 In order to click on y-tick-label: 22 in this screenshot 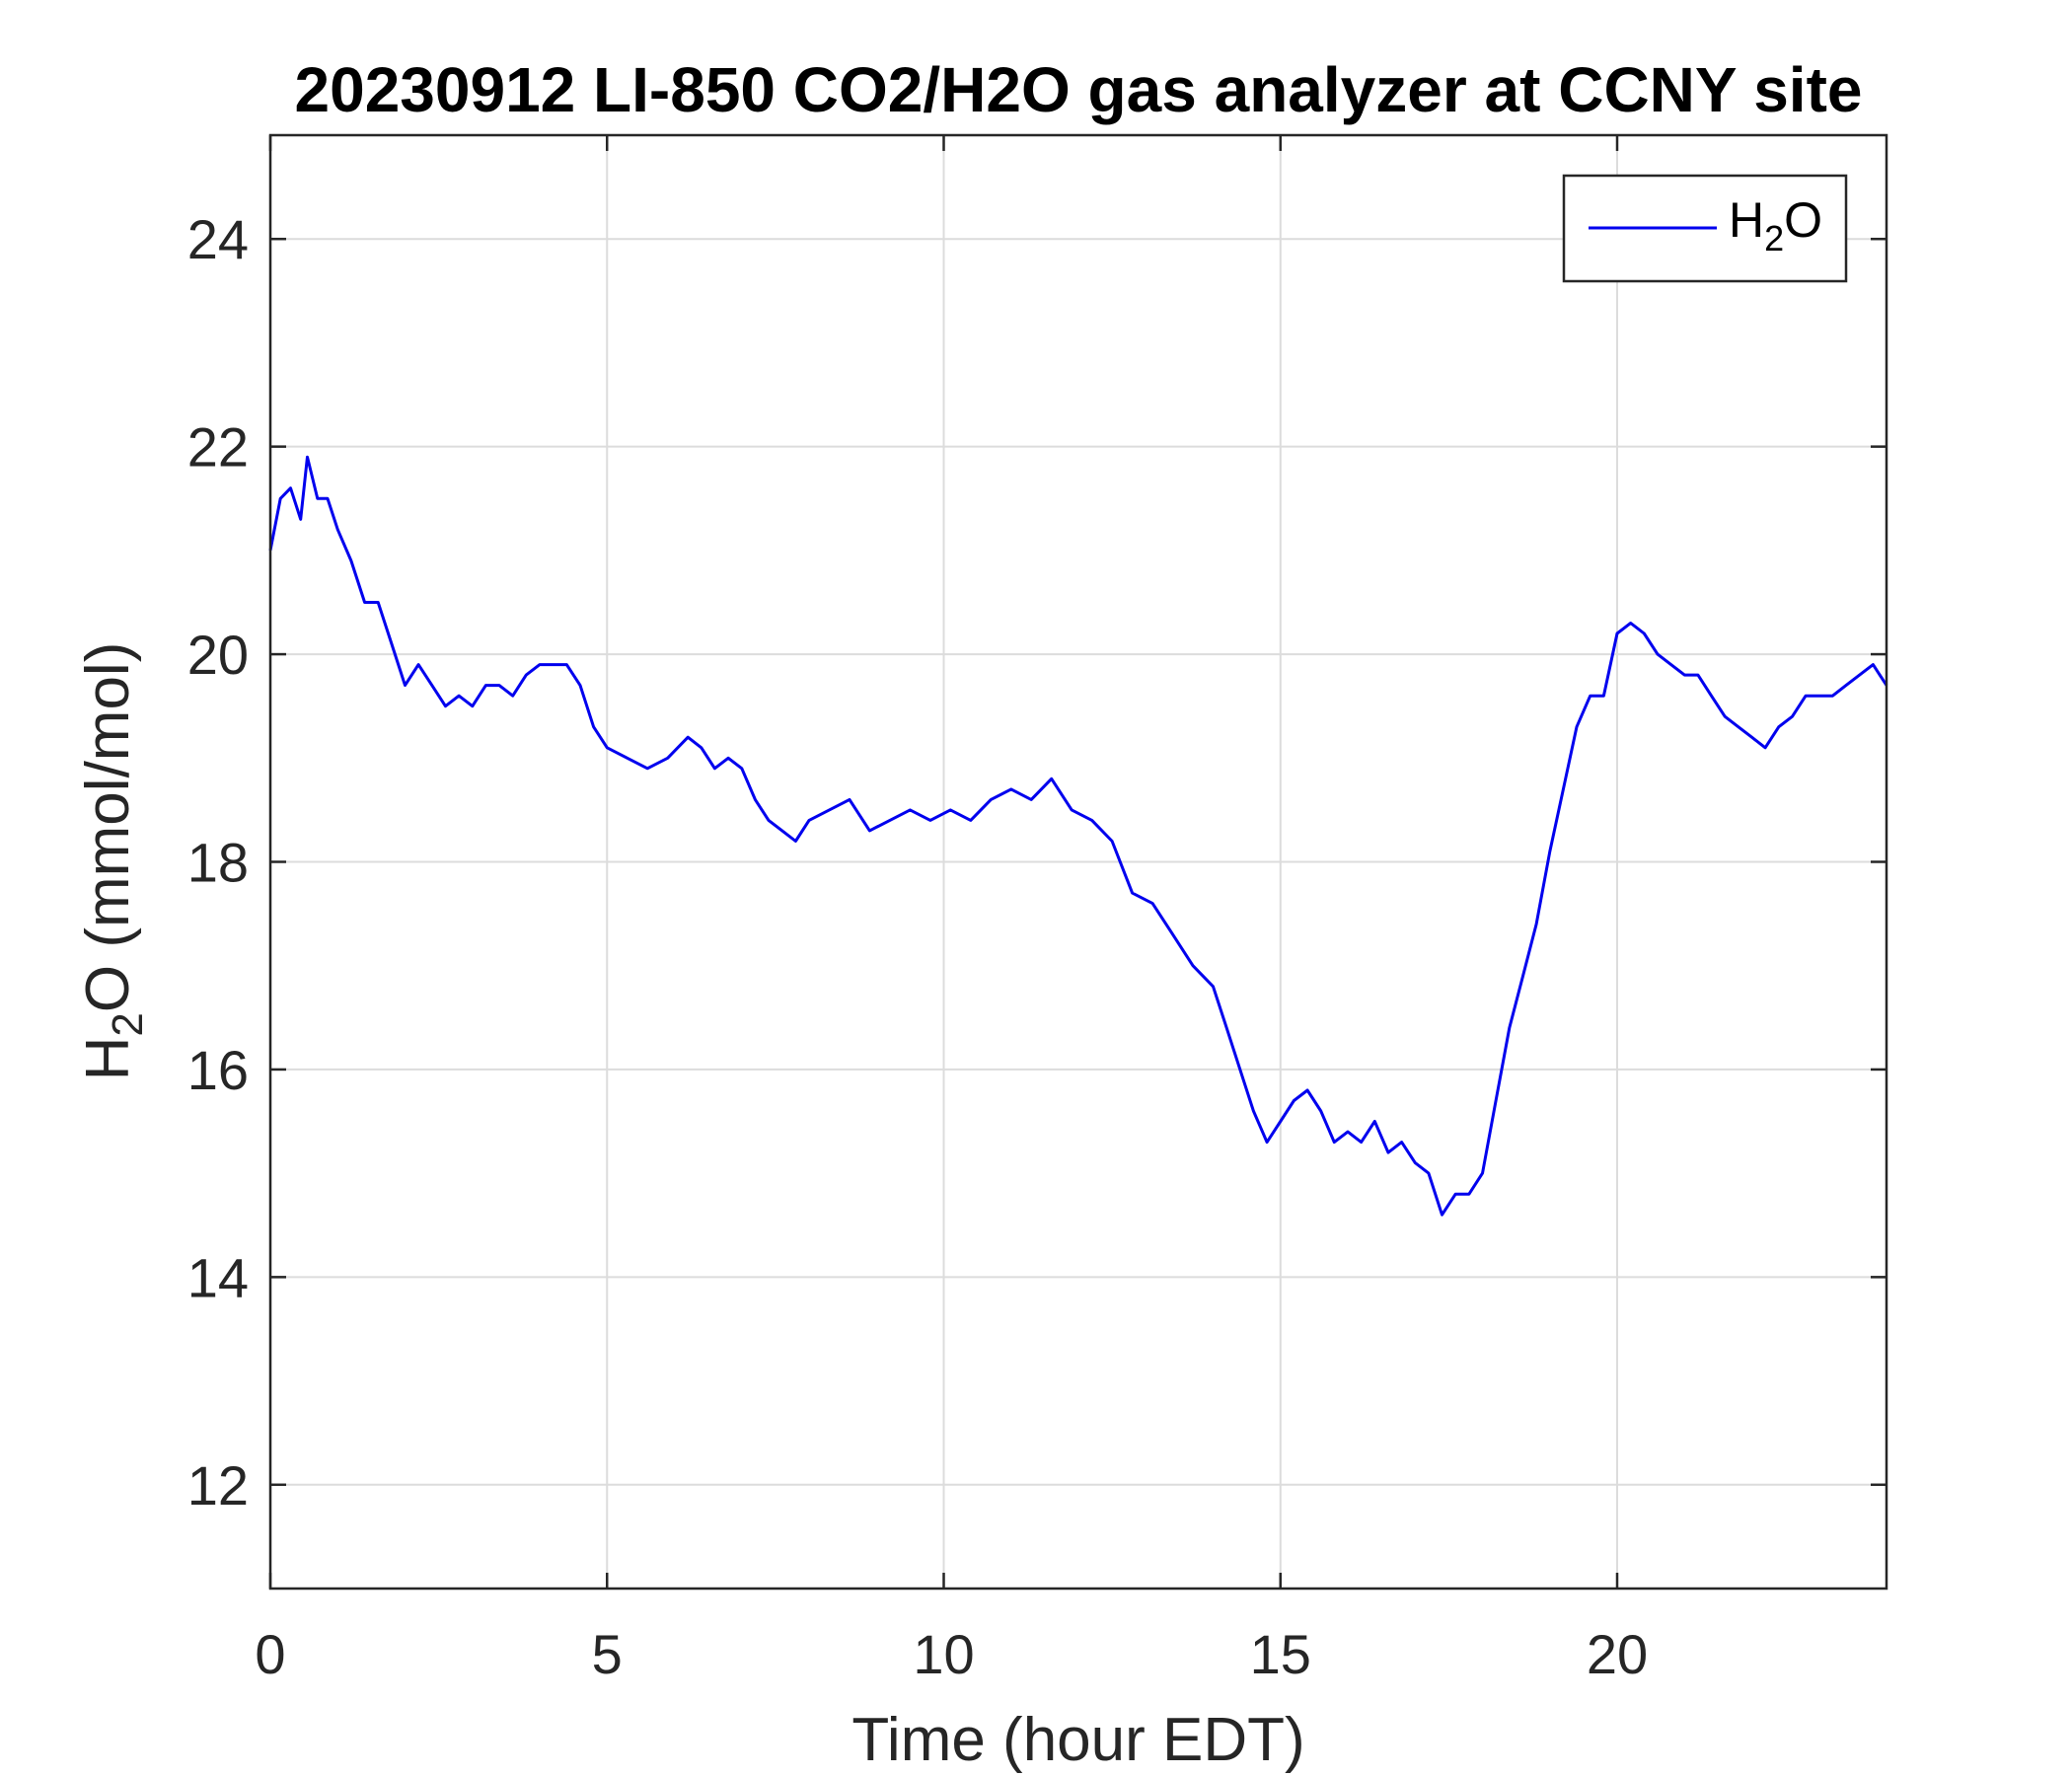, I will do `click(218, 448)`.